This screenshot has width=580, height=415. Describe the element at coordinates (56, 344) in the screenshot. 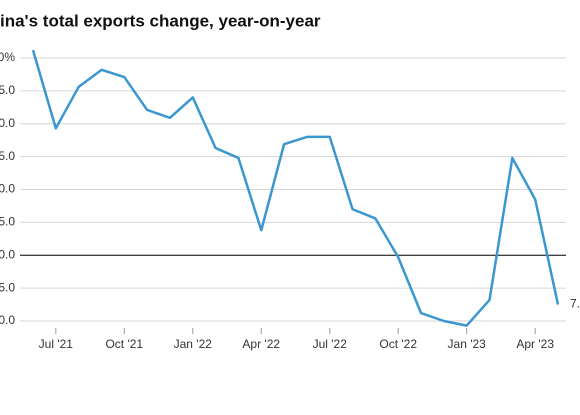

I see `x-tick-label: Jul '21` at that location.